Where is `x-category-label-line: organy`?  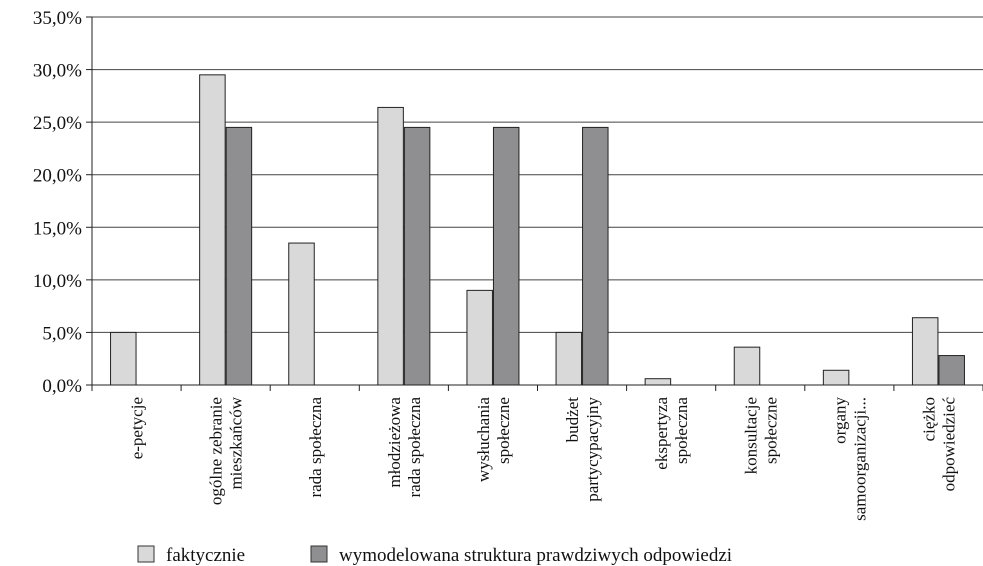 x-category-label-line: organy is located at coordinates (839, 420).